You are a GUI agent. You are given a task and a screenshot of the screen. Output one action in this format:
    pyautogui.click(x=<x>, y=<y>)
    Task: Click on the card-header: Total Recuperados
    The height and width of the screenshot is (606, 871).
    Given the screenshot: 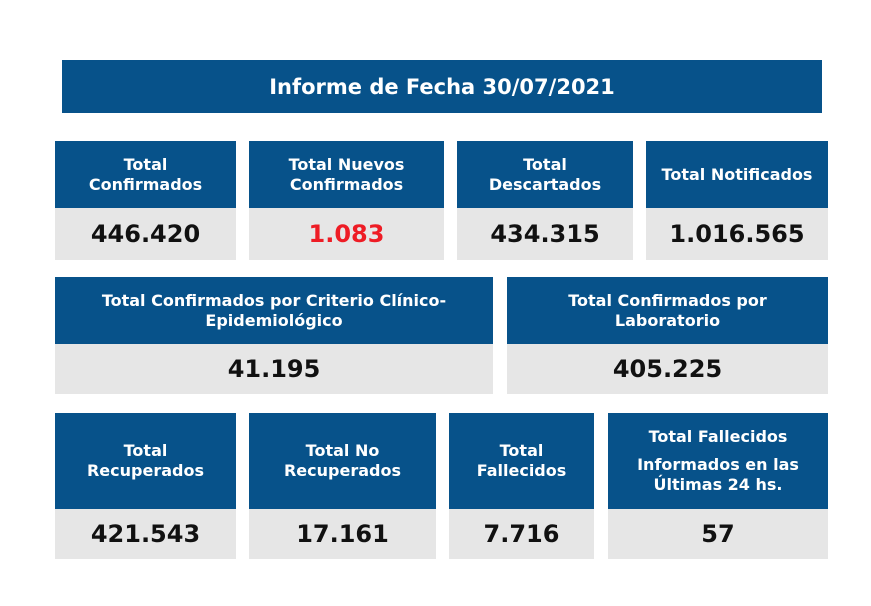 What is the action you would take?
    pyautogui.click(x=145, y=461)
    